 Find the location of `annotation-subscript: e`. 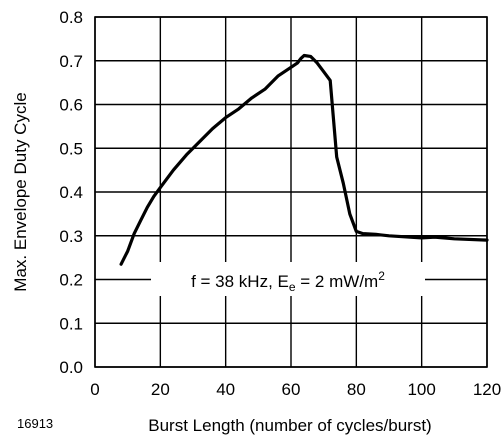

annotation-subscript: e is located at coordinates (292, 287).